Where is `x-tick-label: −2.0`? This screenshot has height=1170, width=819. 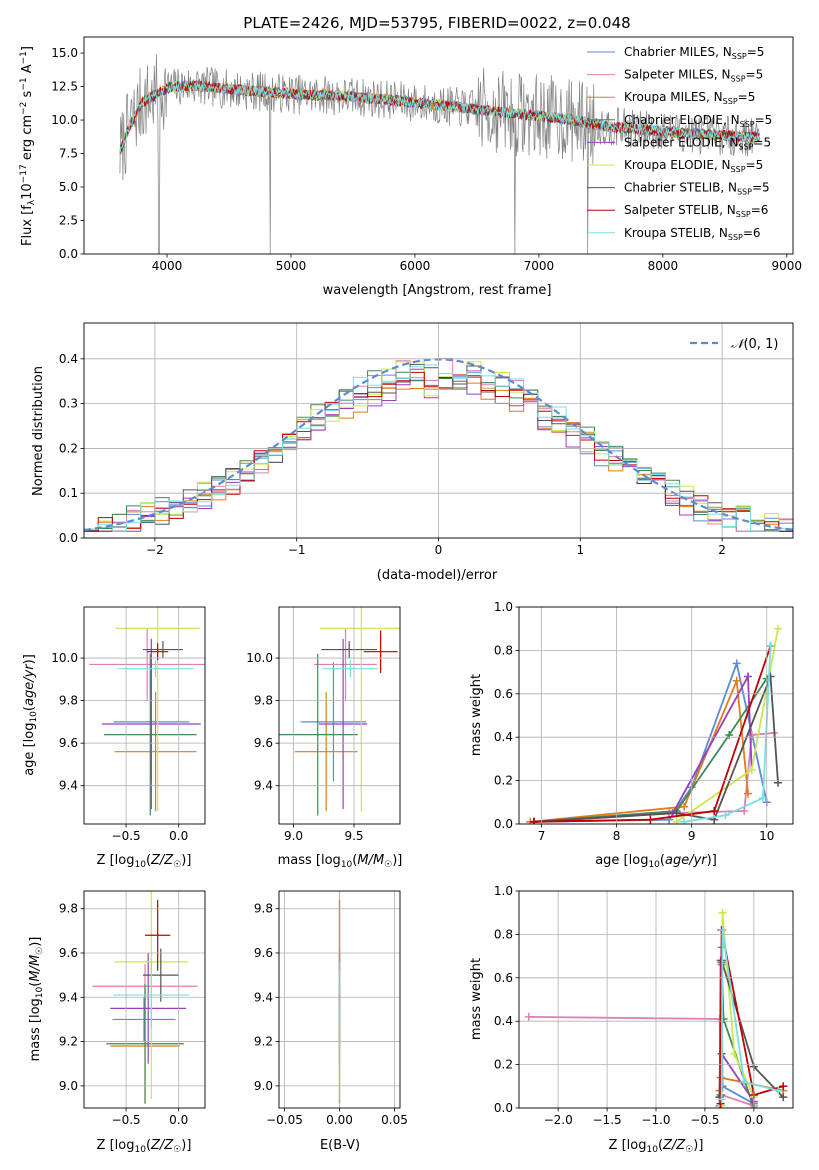 x-tick-label: −2.0 is located at coordinates (558, 1120).